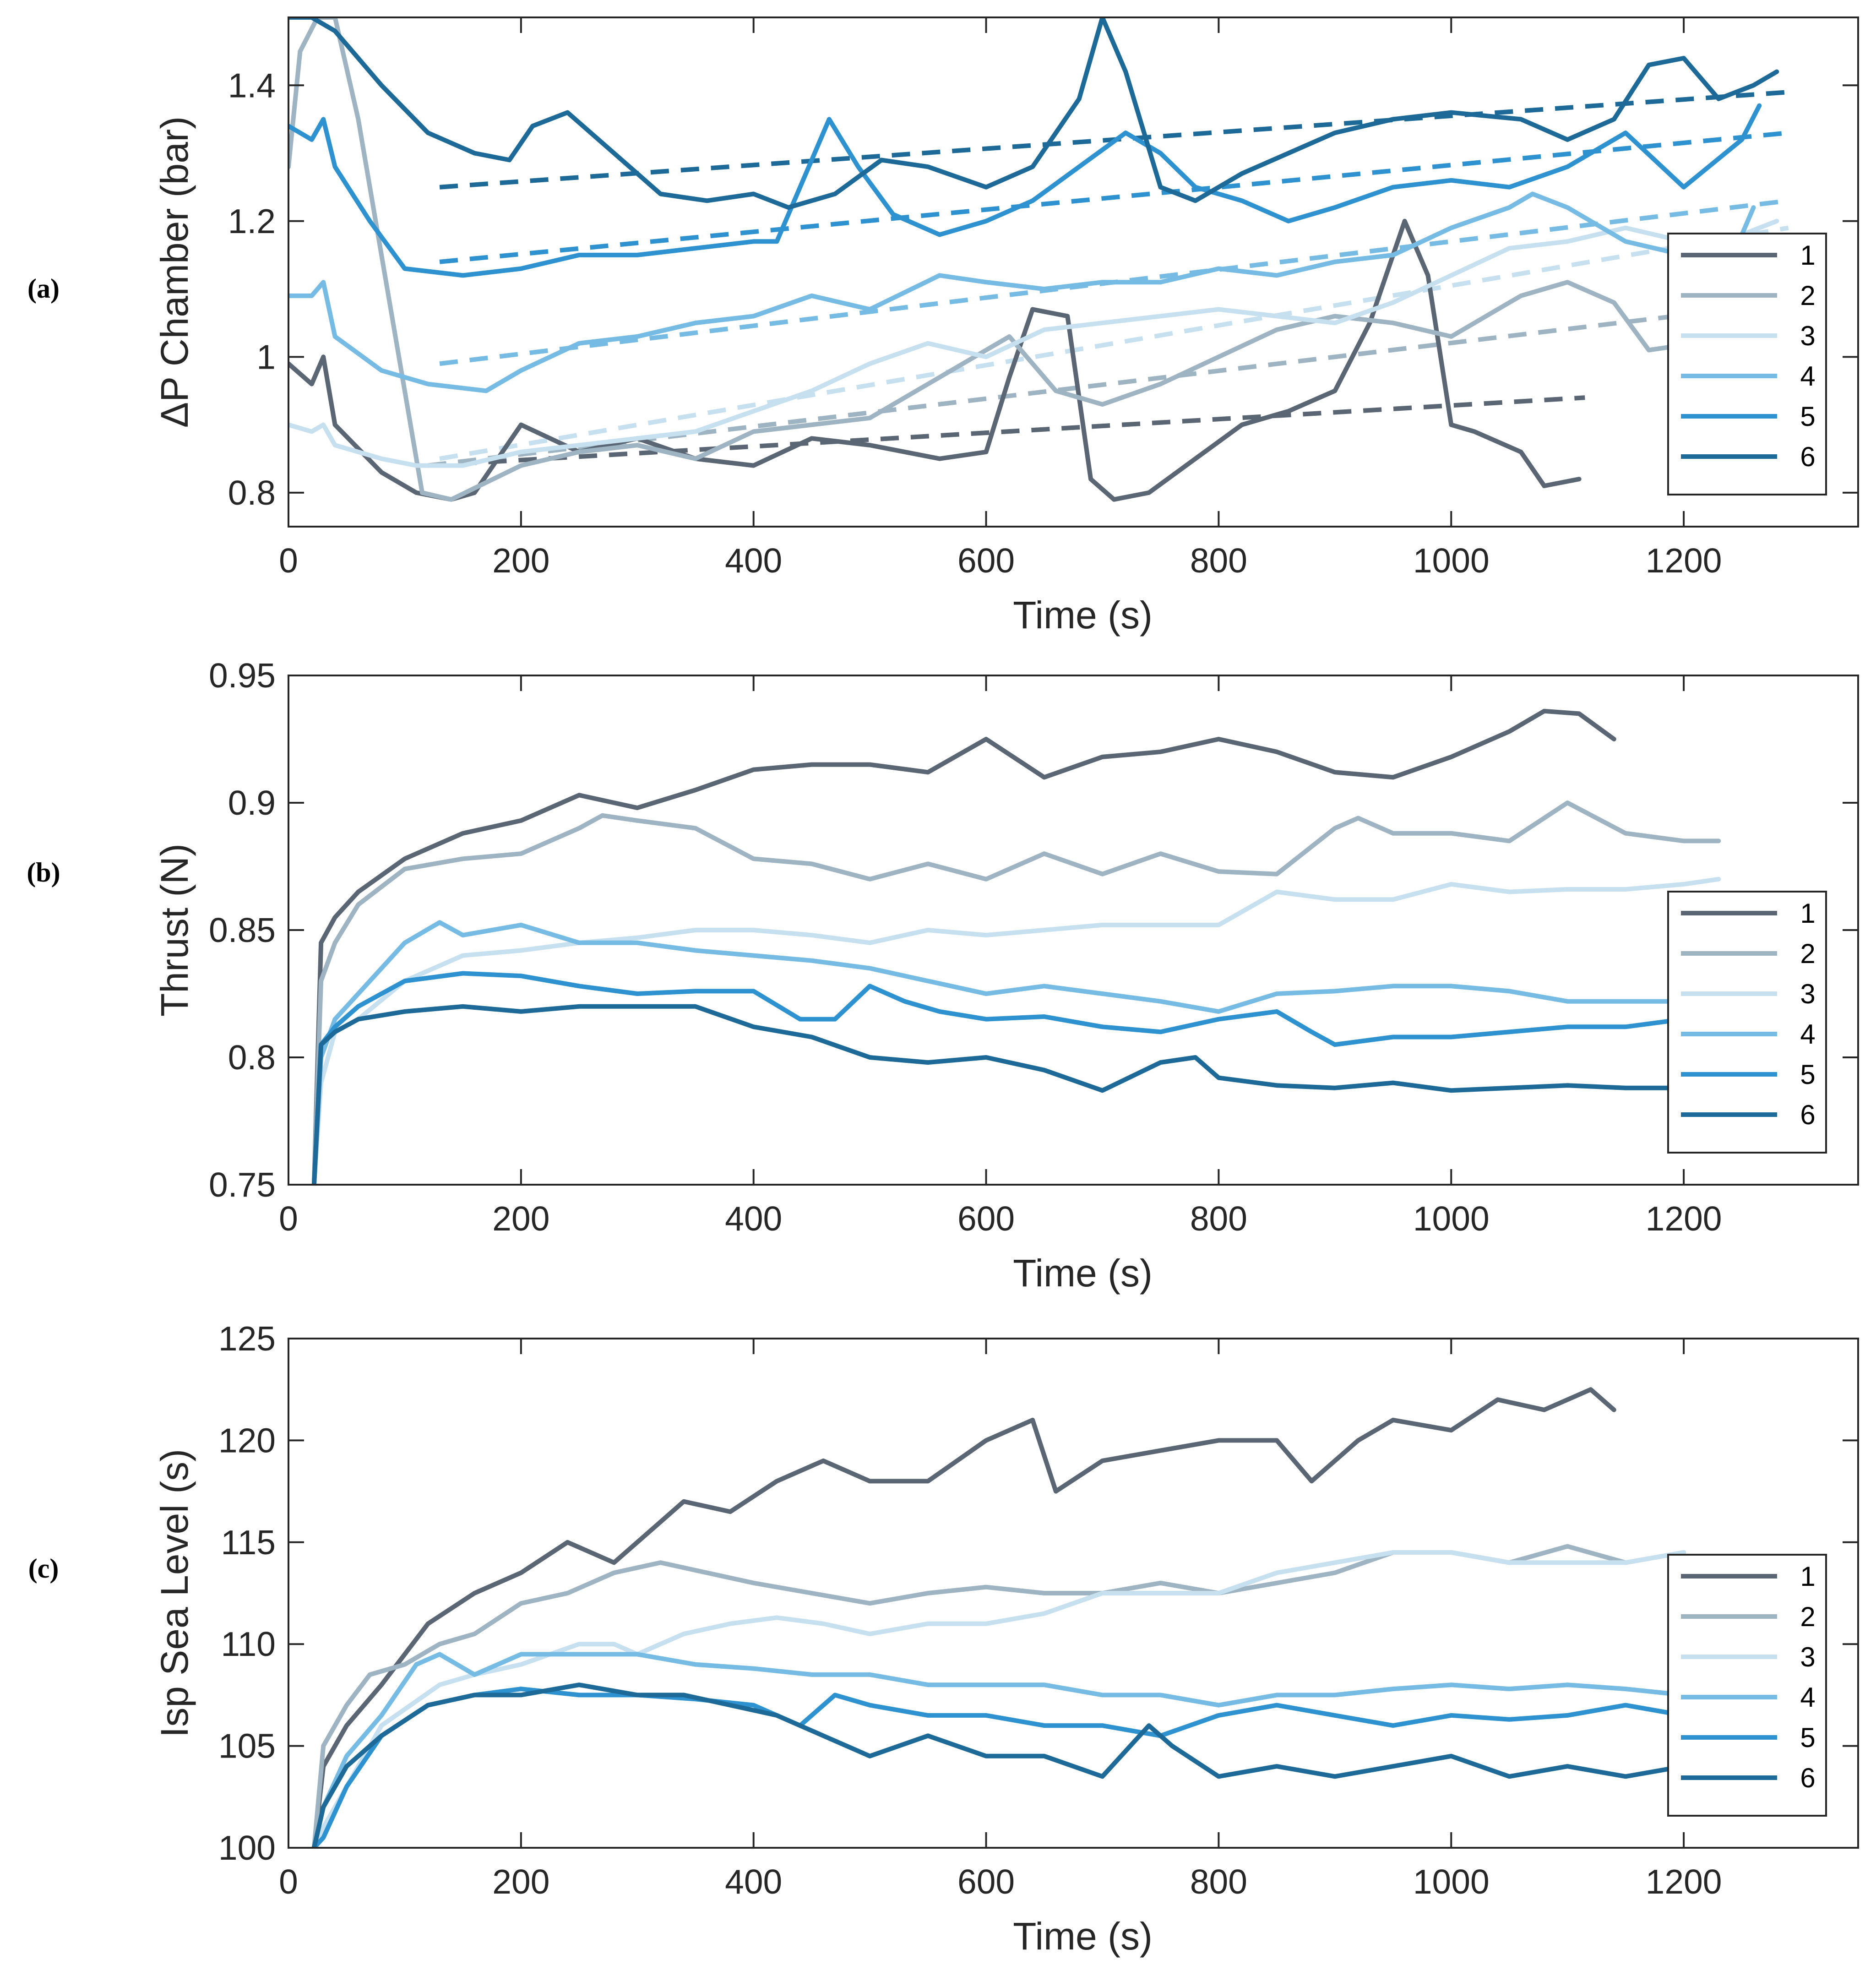 This screenshot has width=1876, height=1976. I want to click on panel-label: (a), so click(44, 288).